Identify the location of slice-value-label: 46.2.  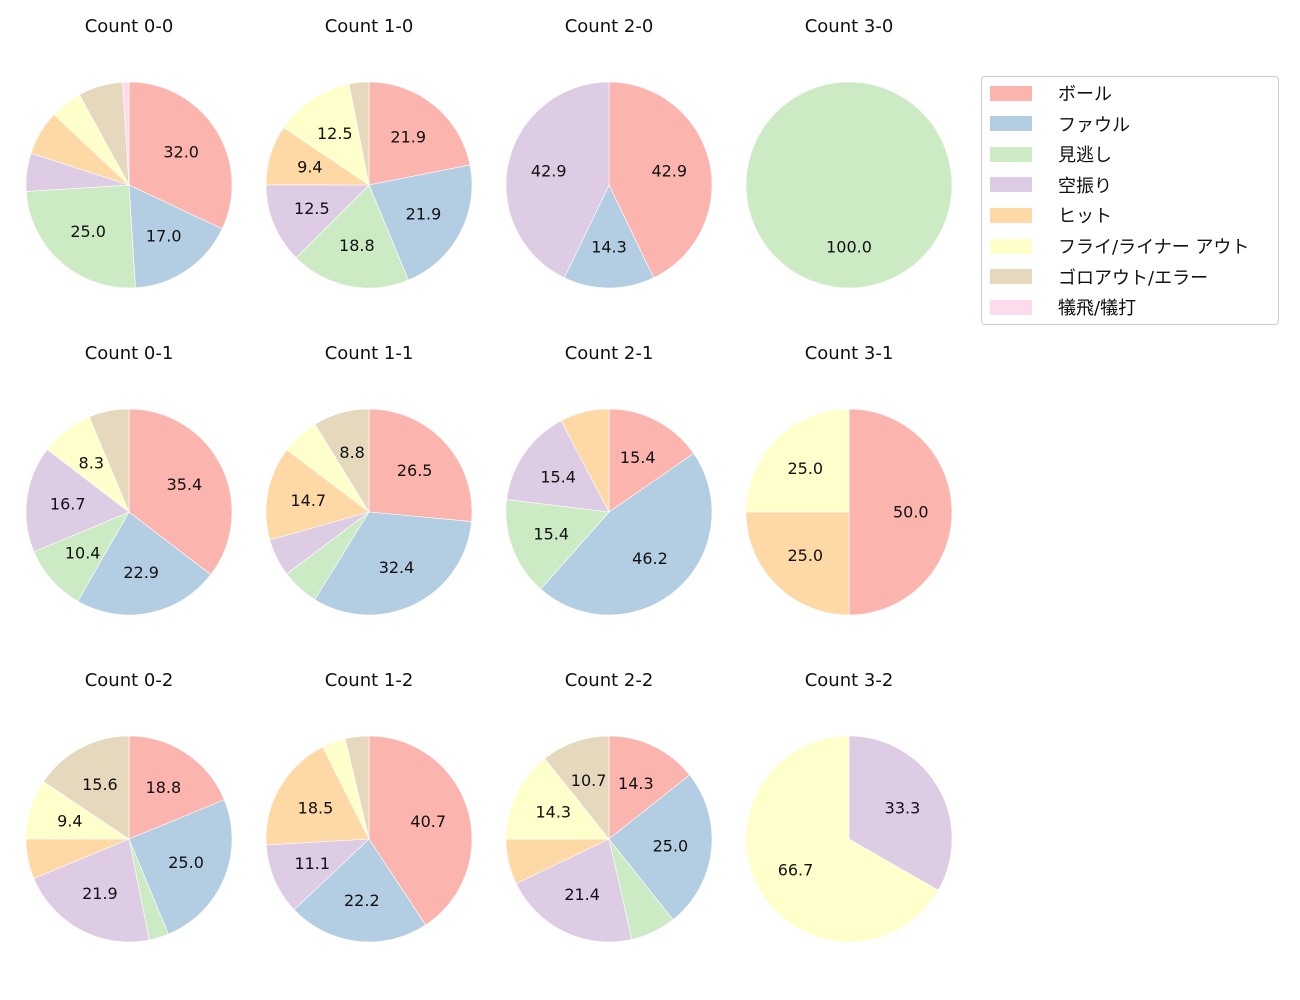
(650, 558).